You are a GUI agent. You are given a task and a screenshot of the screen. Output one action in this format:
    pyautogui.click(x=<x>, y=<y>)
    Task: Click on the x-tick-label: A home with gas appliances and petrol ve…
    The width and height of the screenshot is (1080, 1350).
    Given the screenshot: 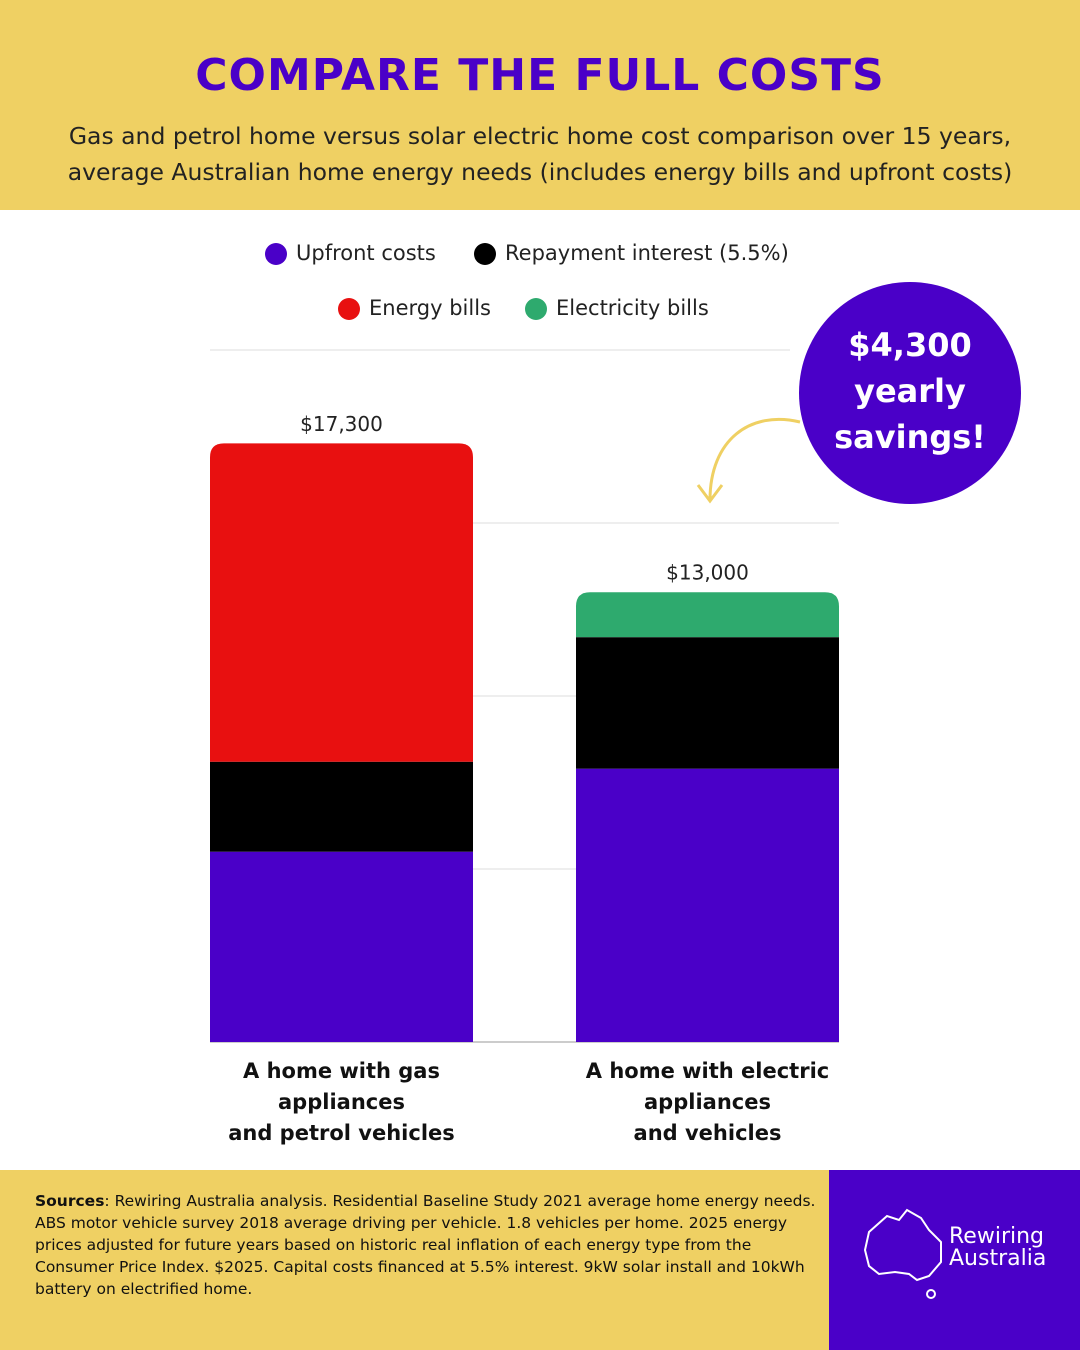 What is the action you would take?
    pyautogui.click(x=341, y=1102)
    